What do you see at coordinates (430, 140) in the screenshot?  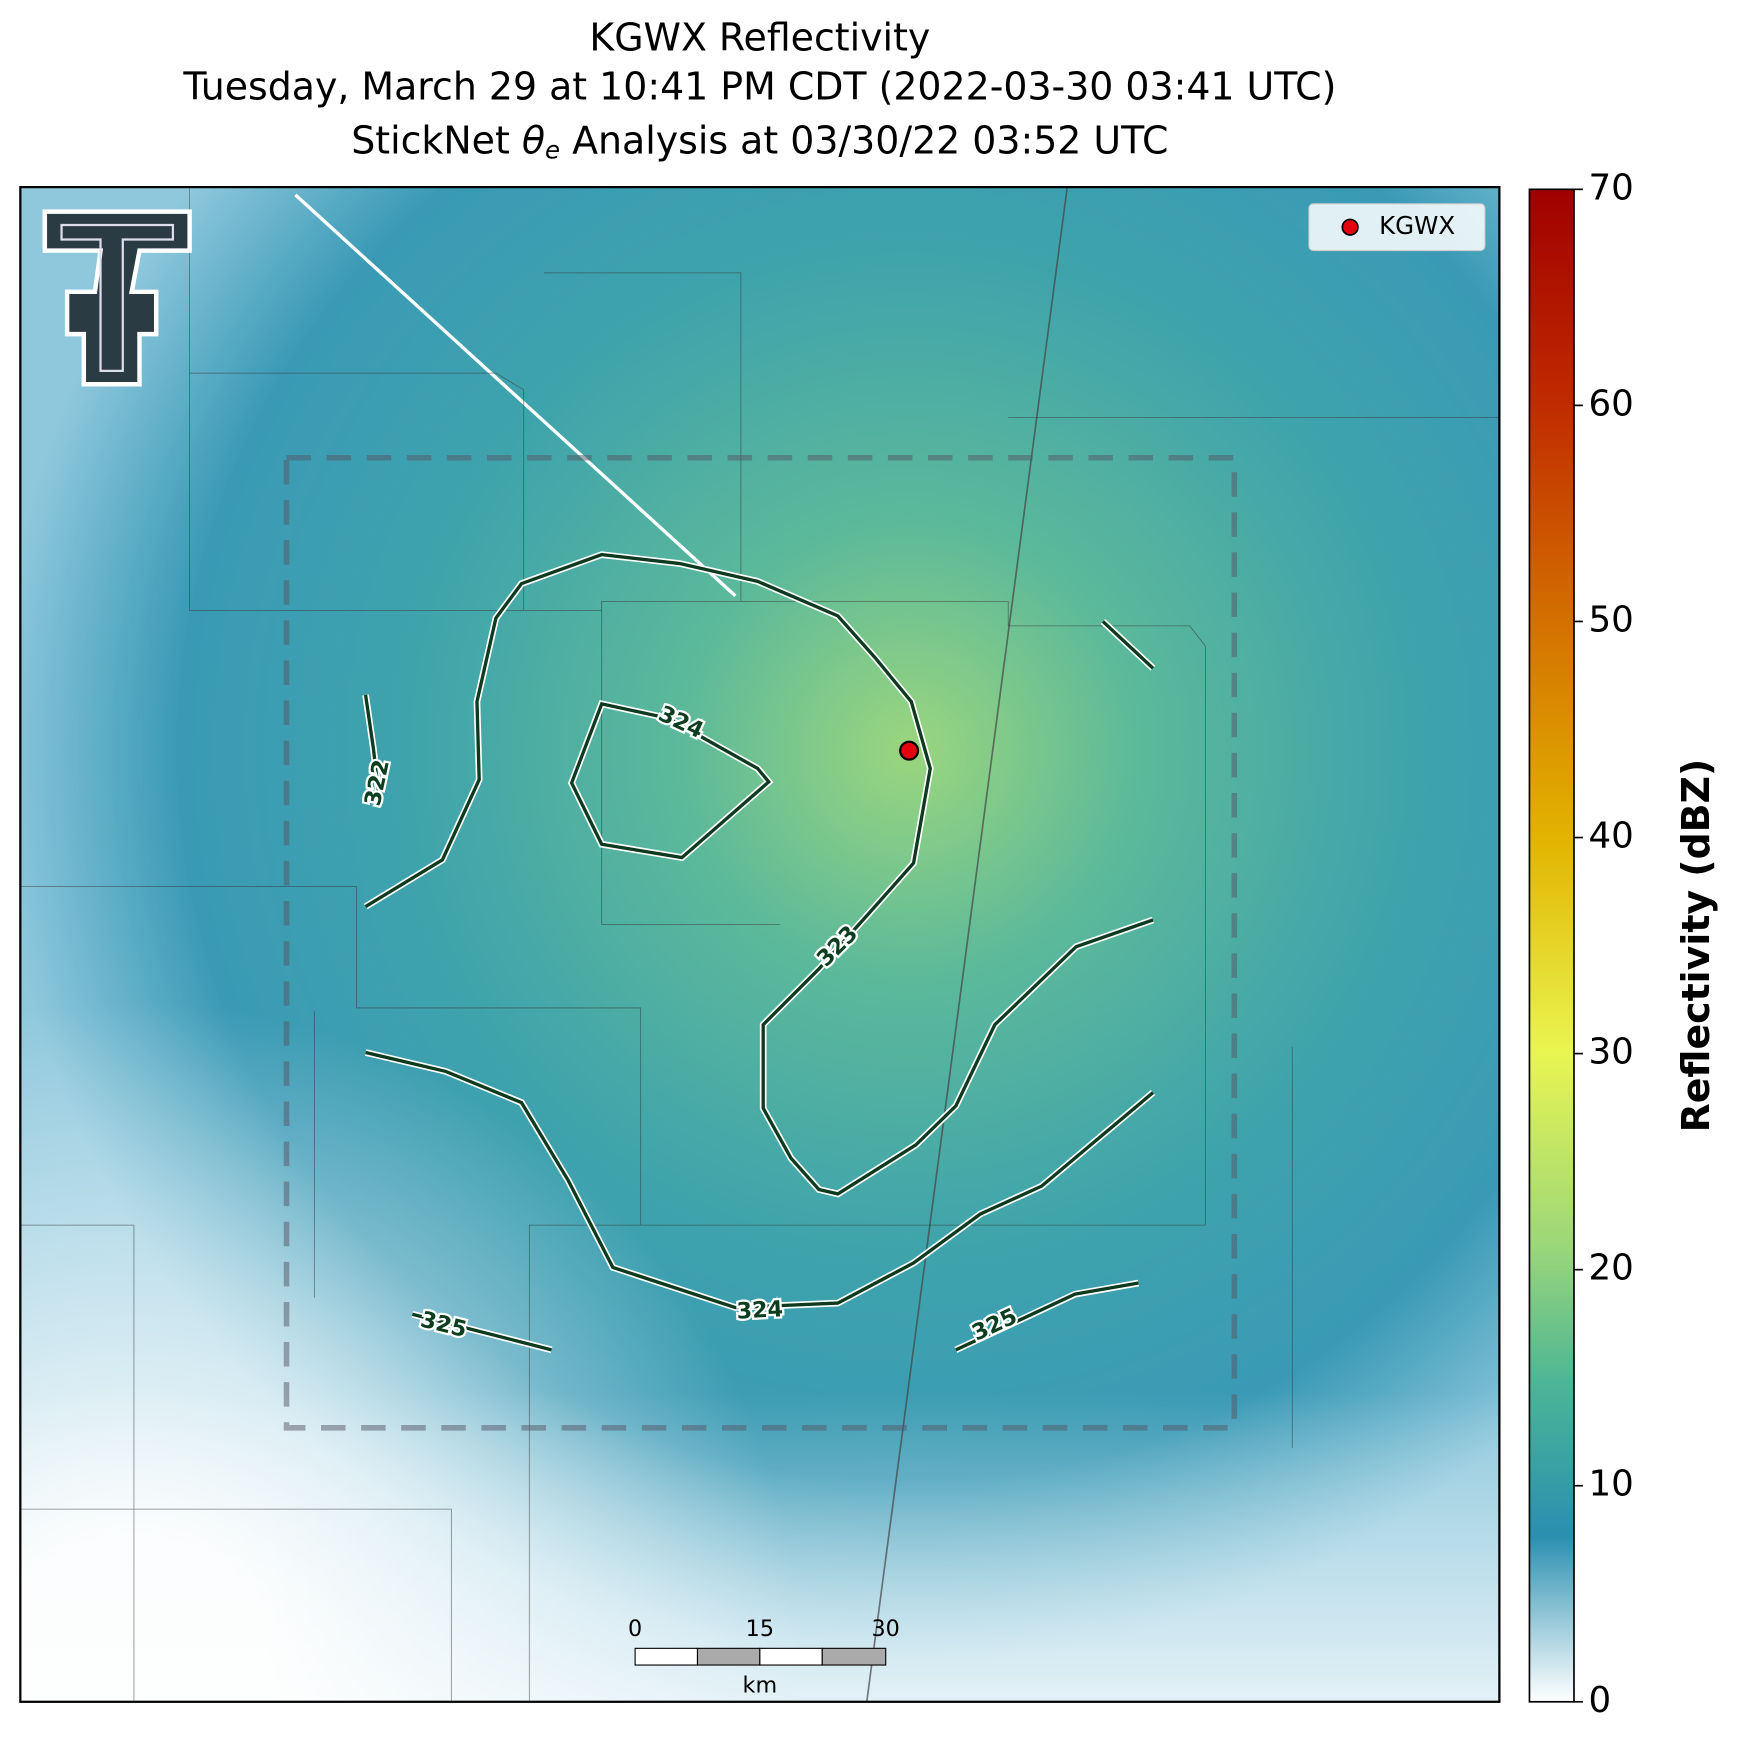 I see `analysis-prefix: StickNet` at bounding box center [430, 140].